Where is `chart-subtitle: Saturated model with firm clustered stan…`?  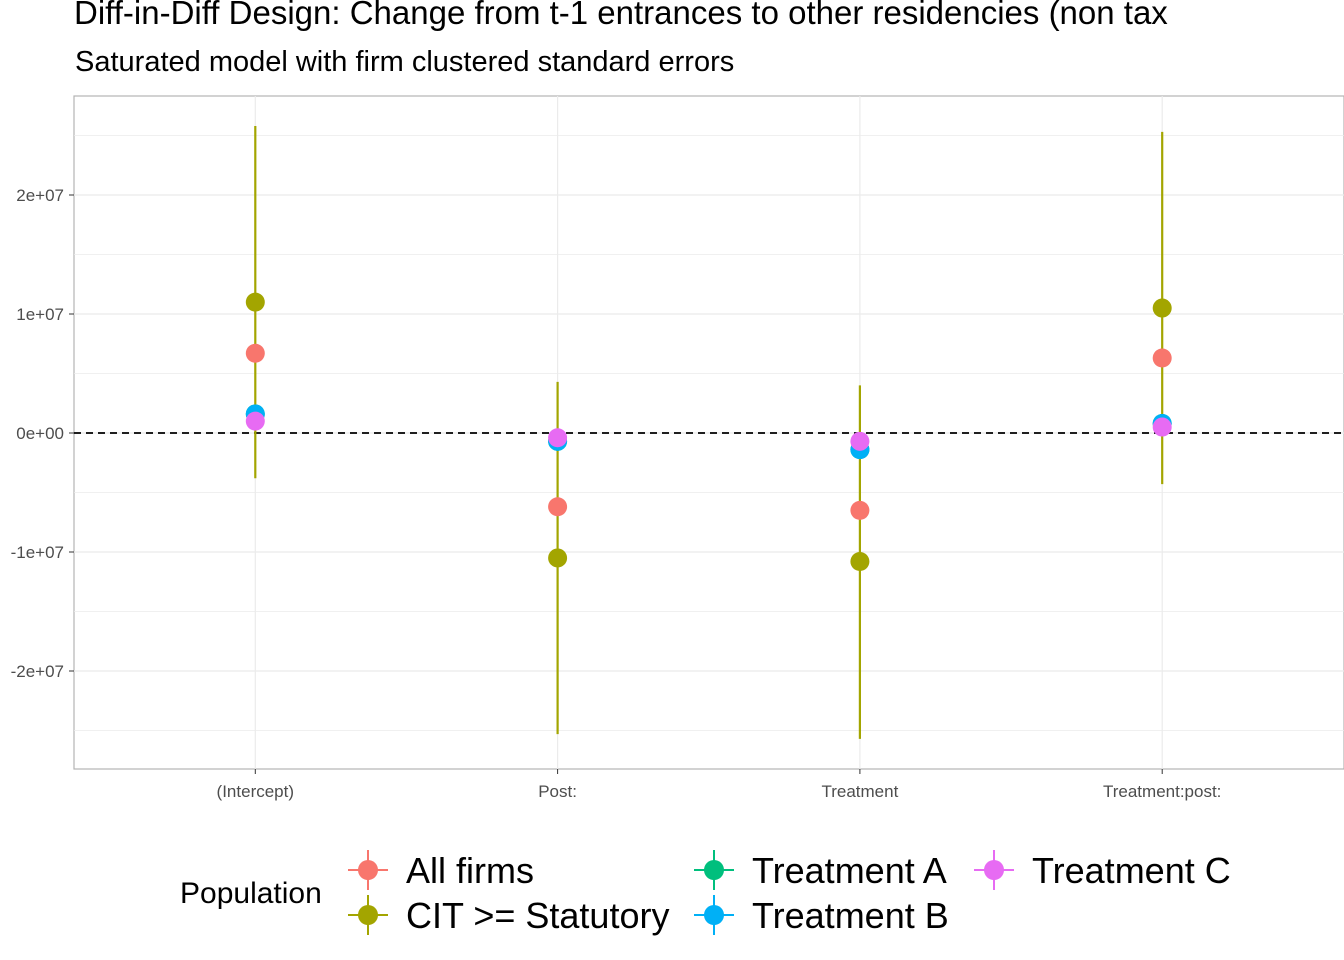
chart-subtitle: Saturated model with firm clustered stan… is located at coordinates (405, 62).